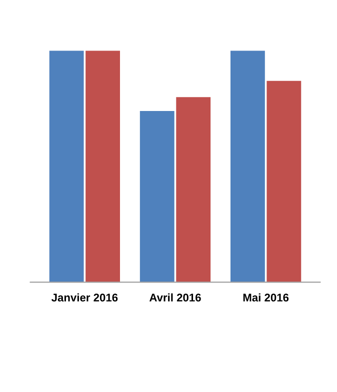 This screenshot has height=392, width=337. Describe the element at coordinates (84, 297) in the screenshot. I see `x-tick-label: Janvier 2016` at that location.